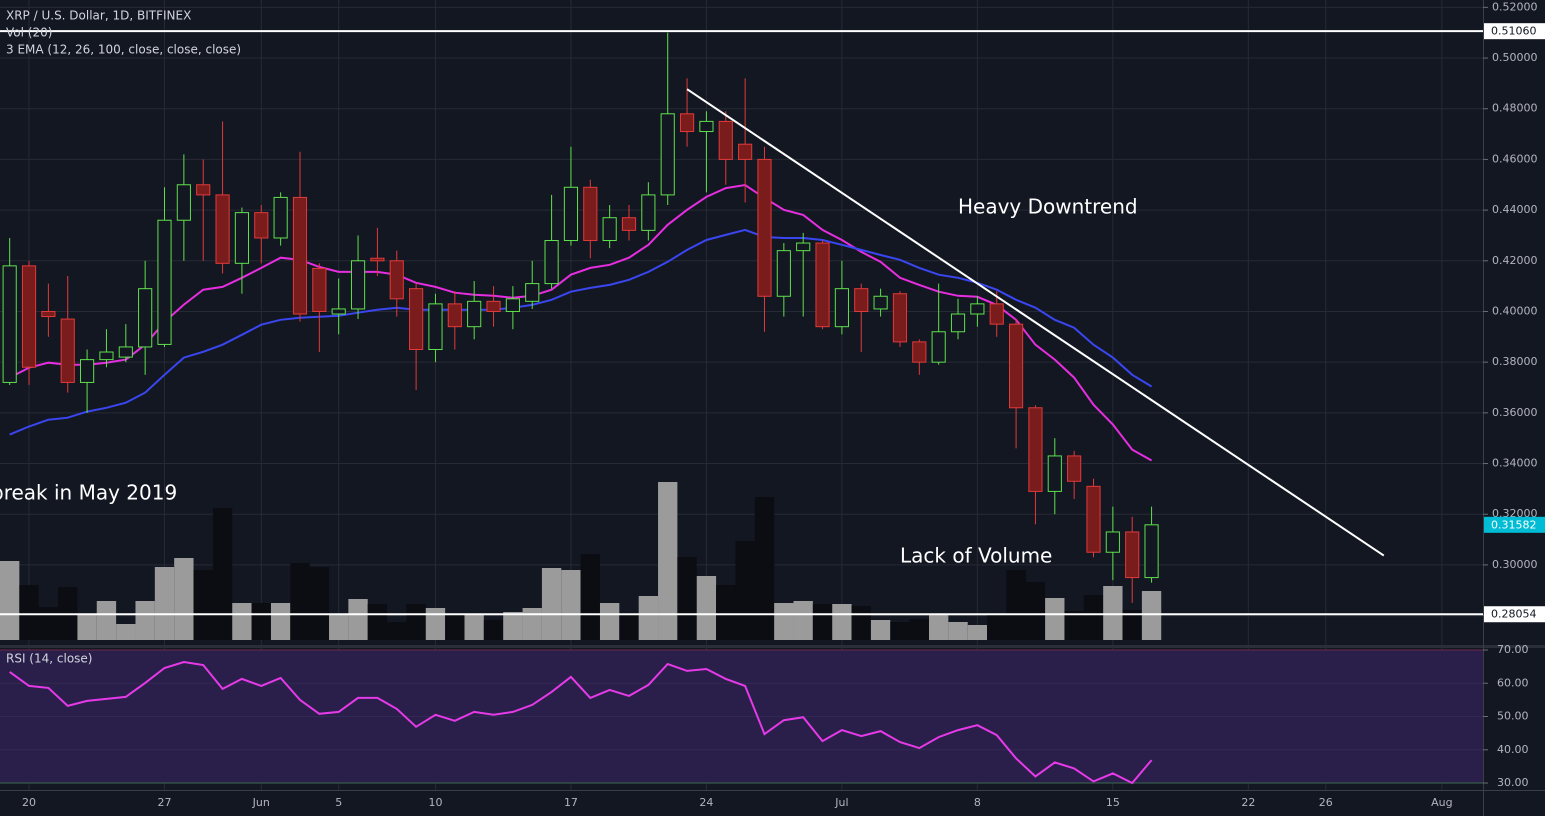  I want to click on x-tick-label: Aug, so click(1441, 802).